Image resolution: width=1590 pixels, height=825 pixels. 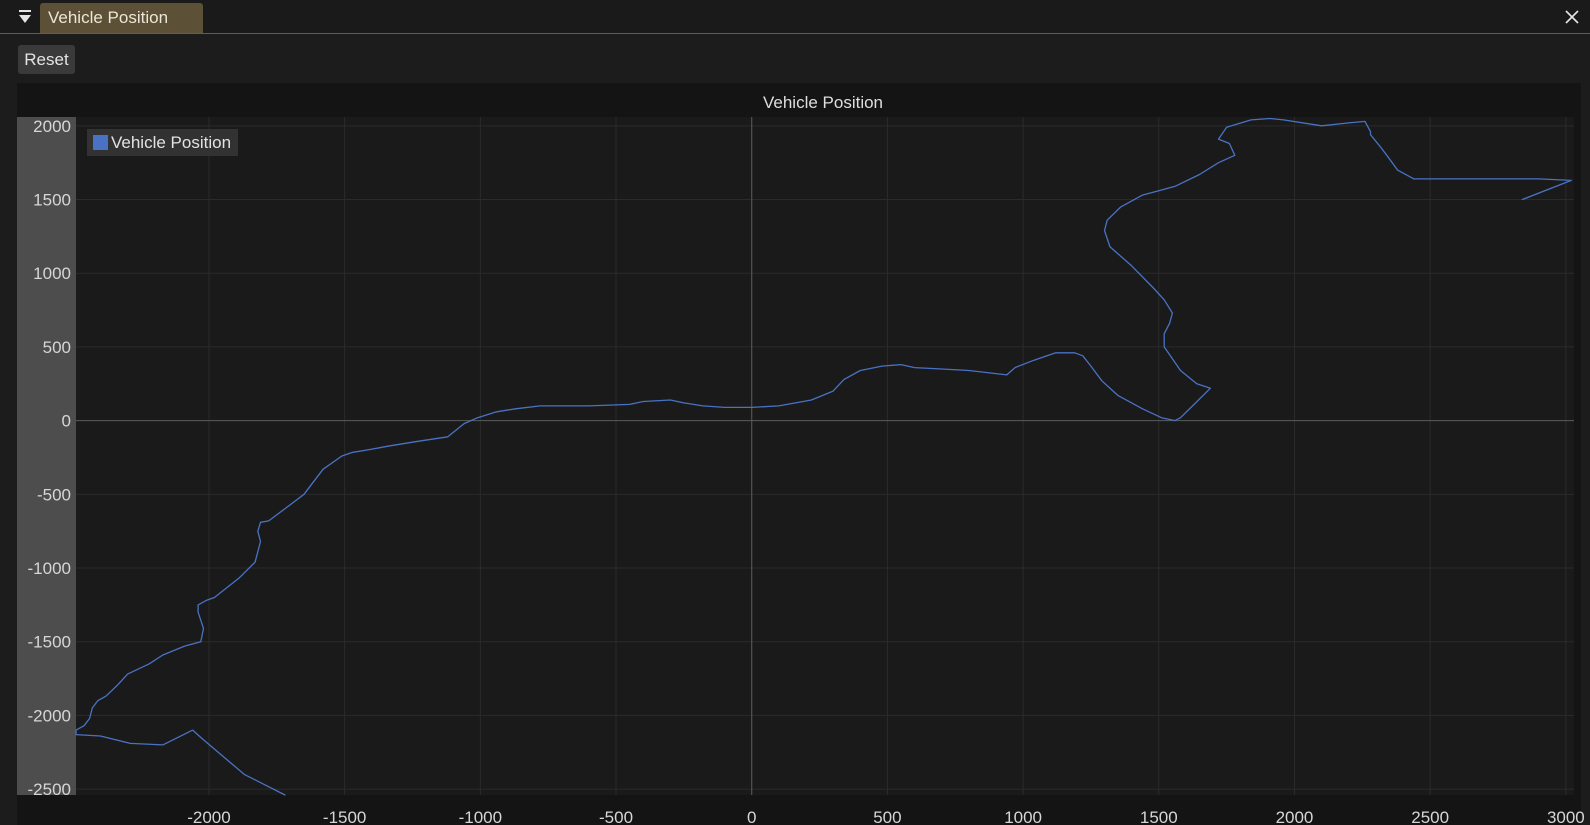 I want to click on y-tick-label: -1500, so click(x=49, y=642).